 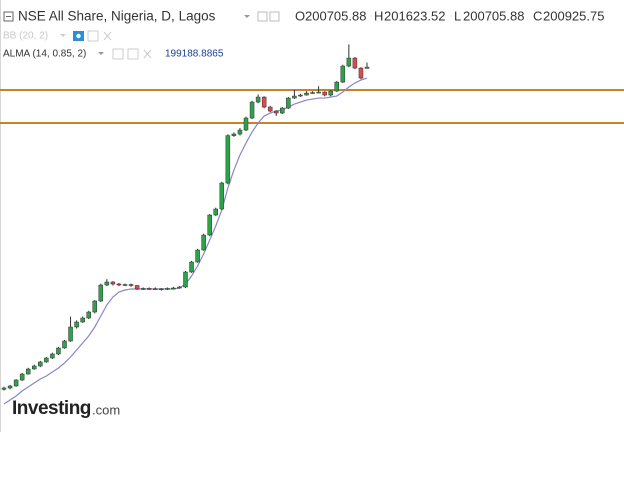 What do you see at coordinates (44, 54) in the screenshot?
I see `indicator-name: ALMA (14, 0.85, 2)` at bounding box center [44, 54].